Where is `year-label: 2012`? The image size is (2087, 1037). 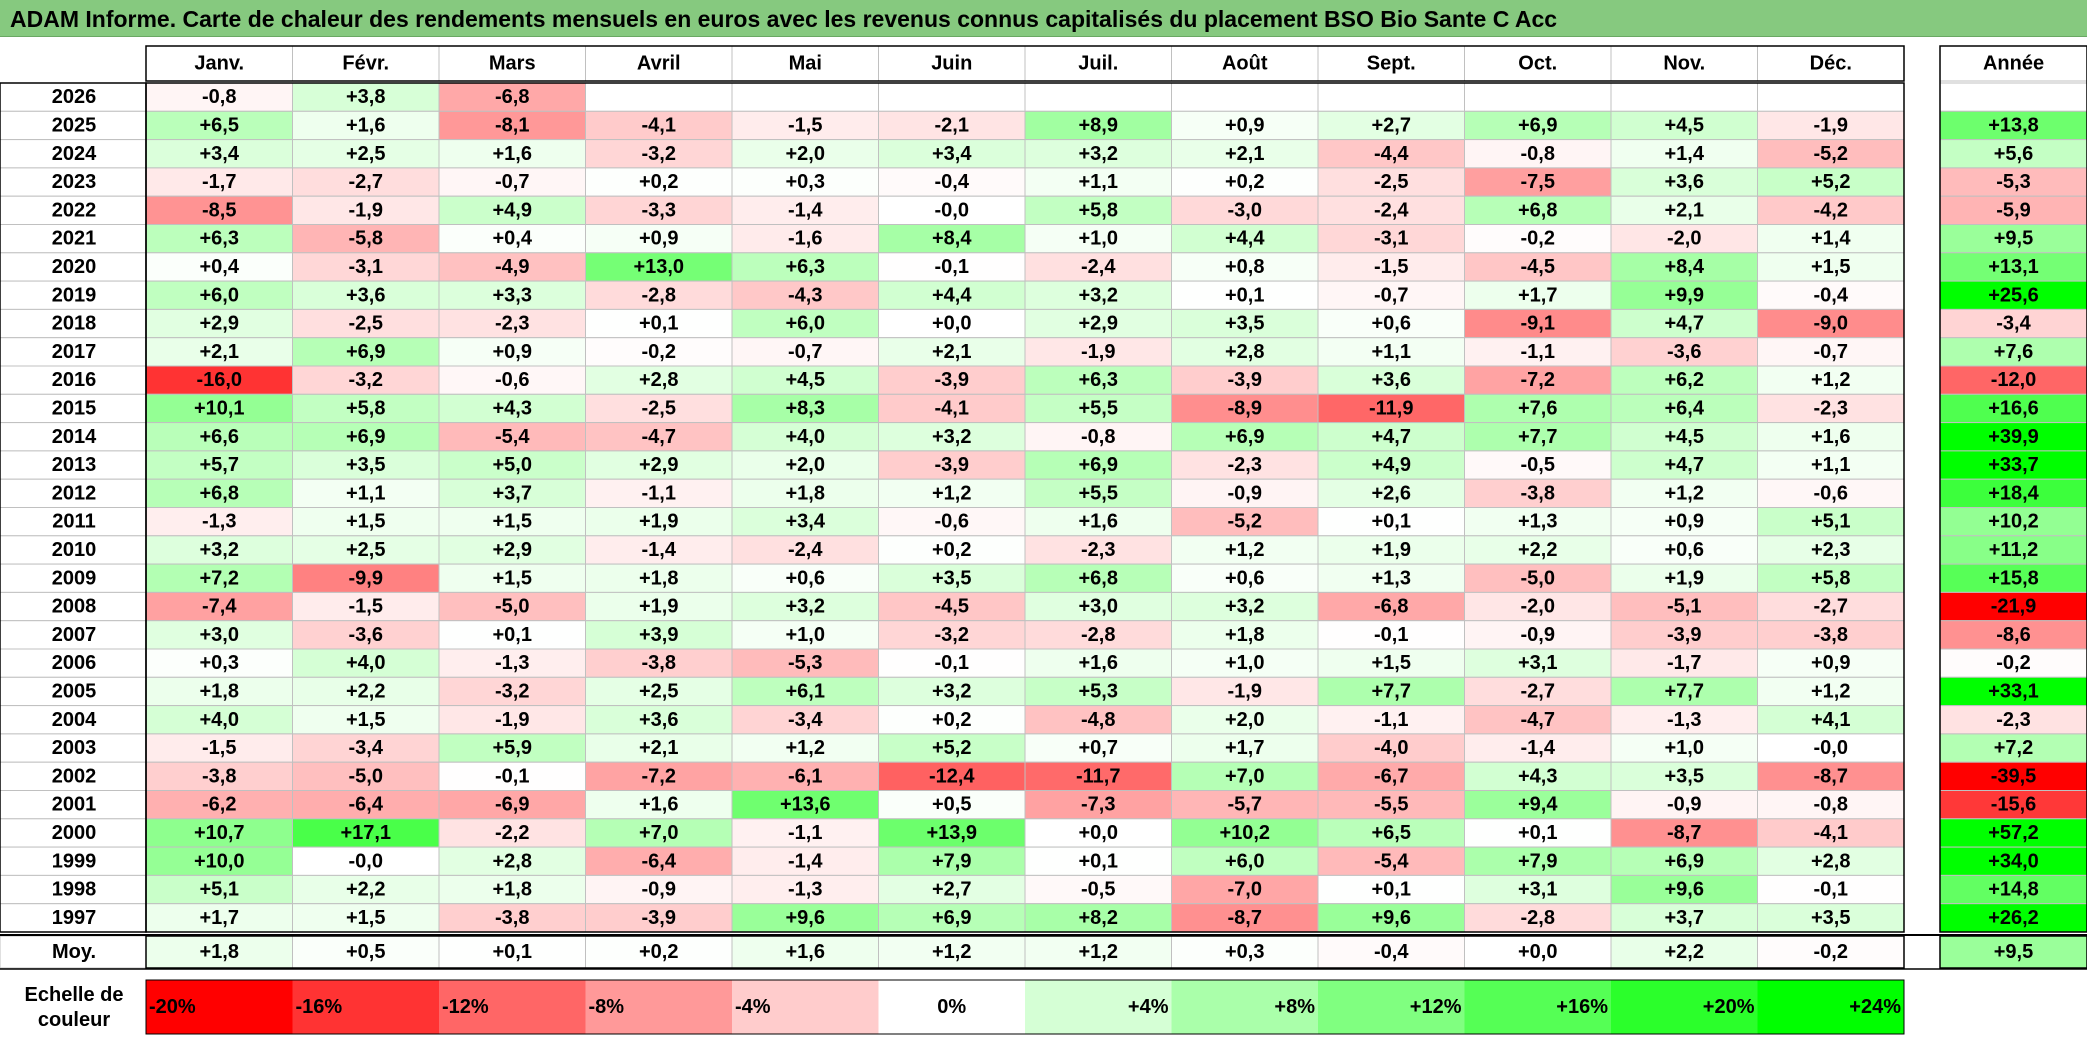
year-label: 2012 is located at coordinates (74, 493).